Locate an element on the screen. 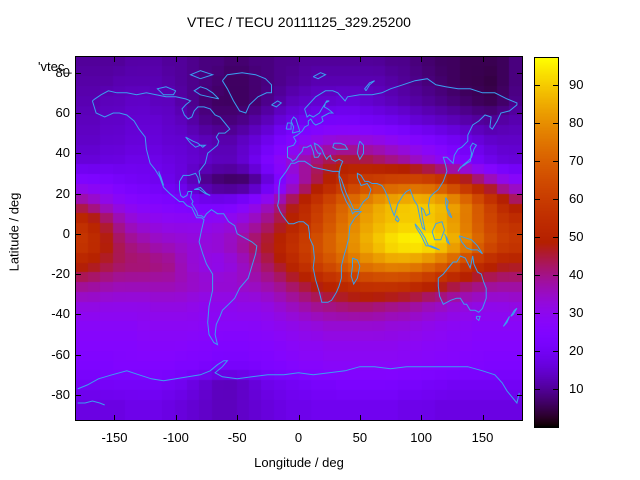  colorbar-tick-label: 40 is located at coordinates (576, 274).